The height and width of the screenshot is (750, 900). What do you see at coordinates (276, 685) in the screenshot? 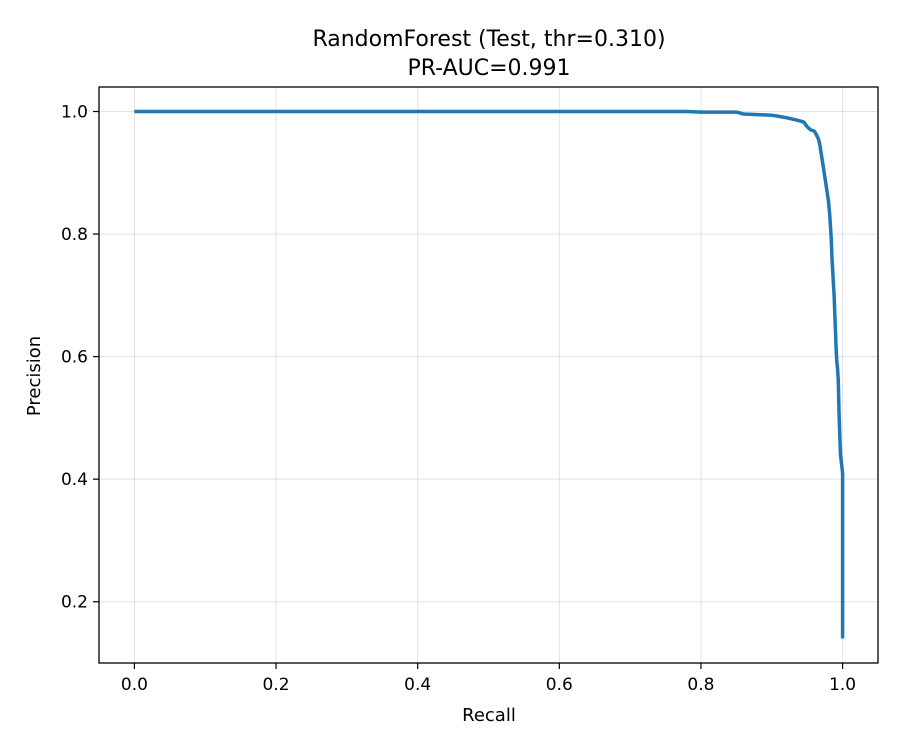
I see `x-tick-label: 0.2` at bounding box center [276, 685].